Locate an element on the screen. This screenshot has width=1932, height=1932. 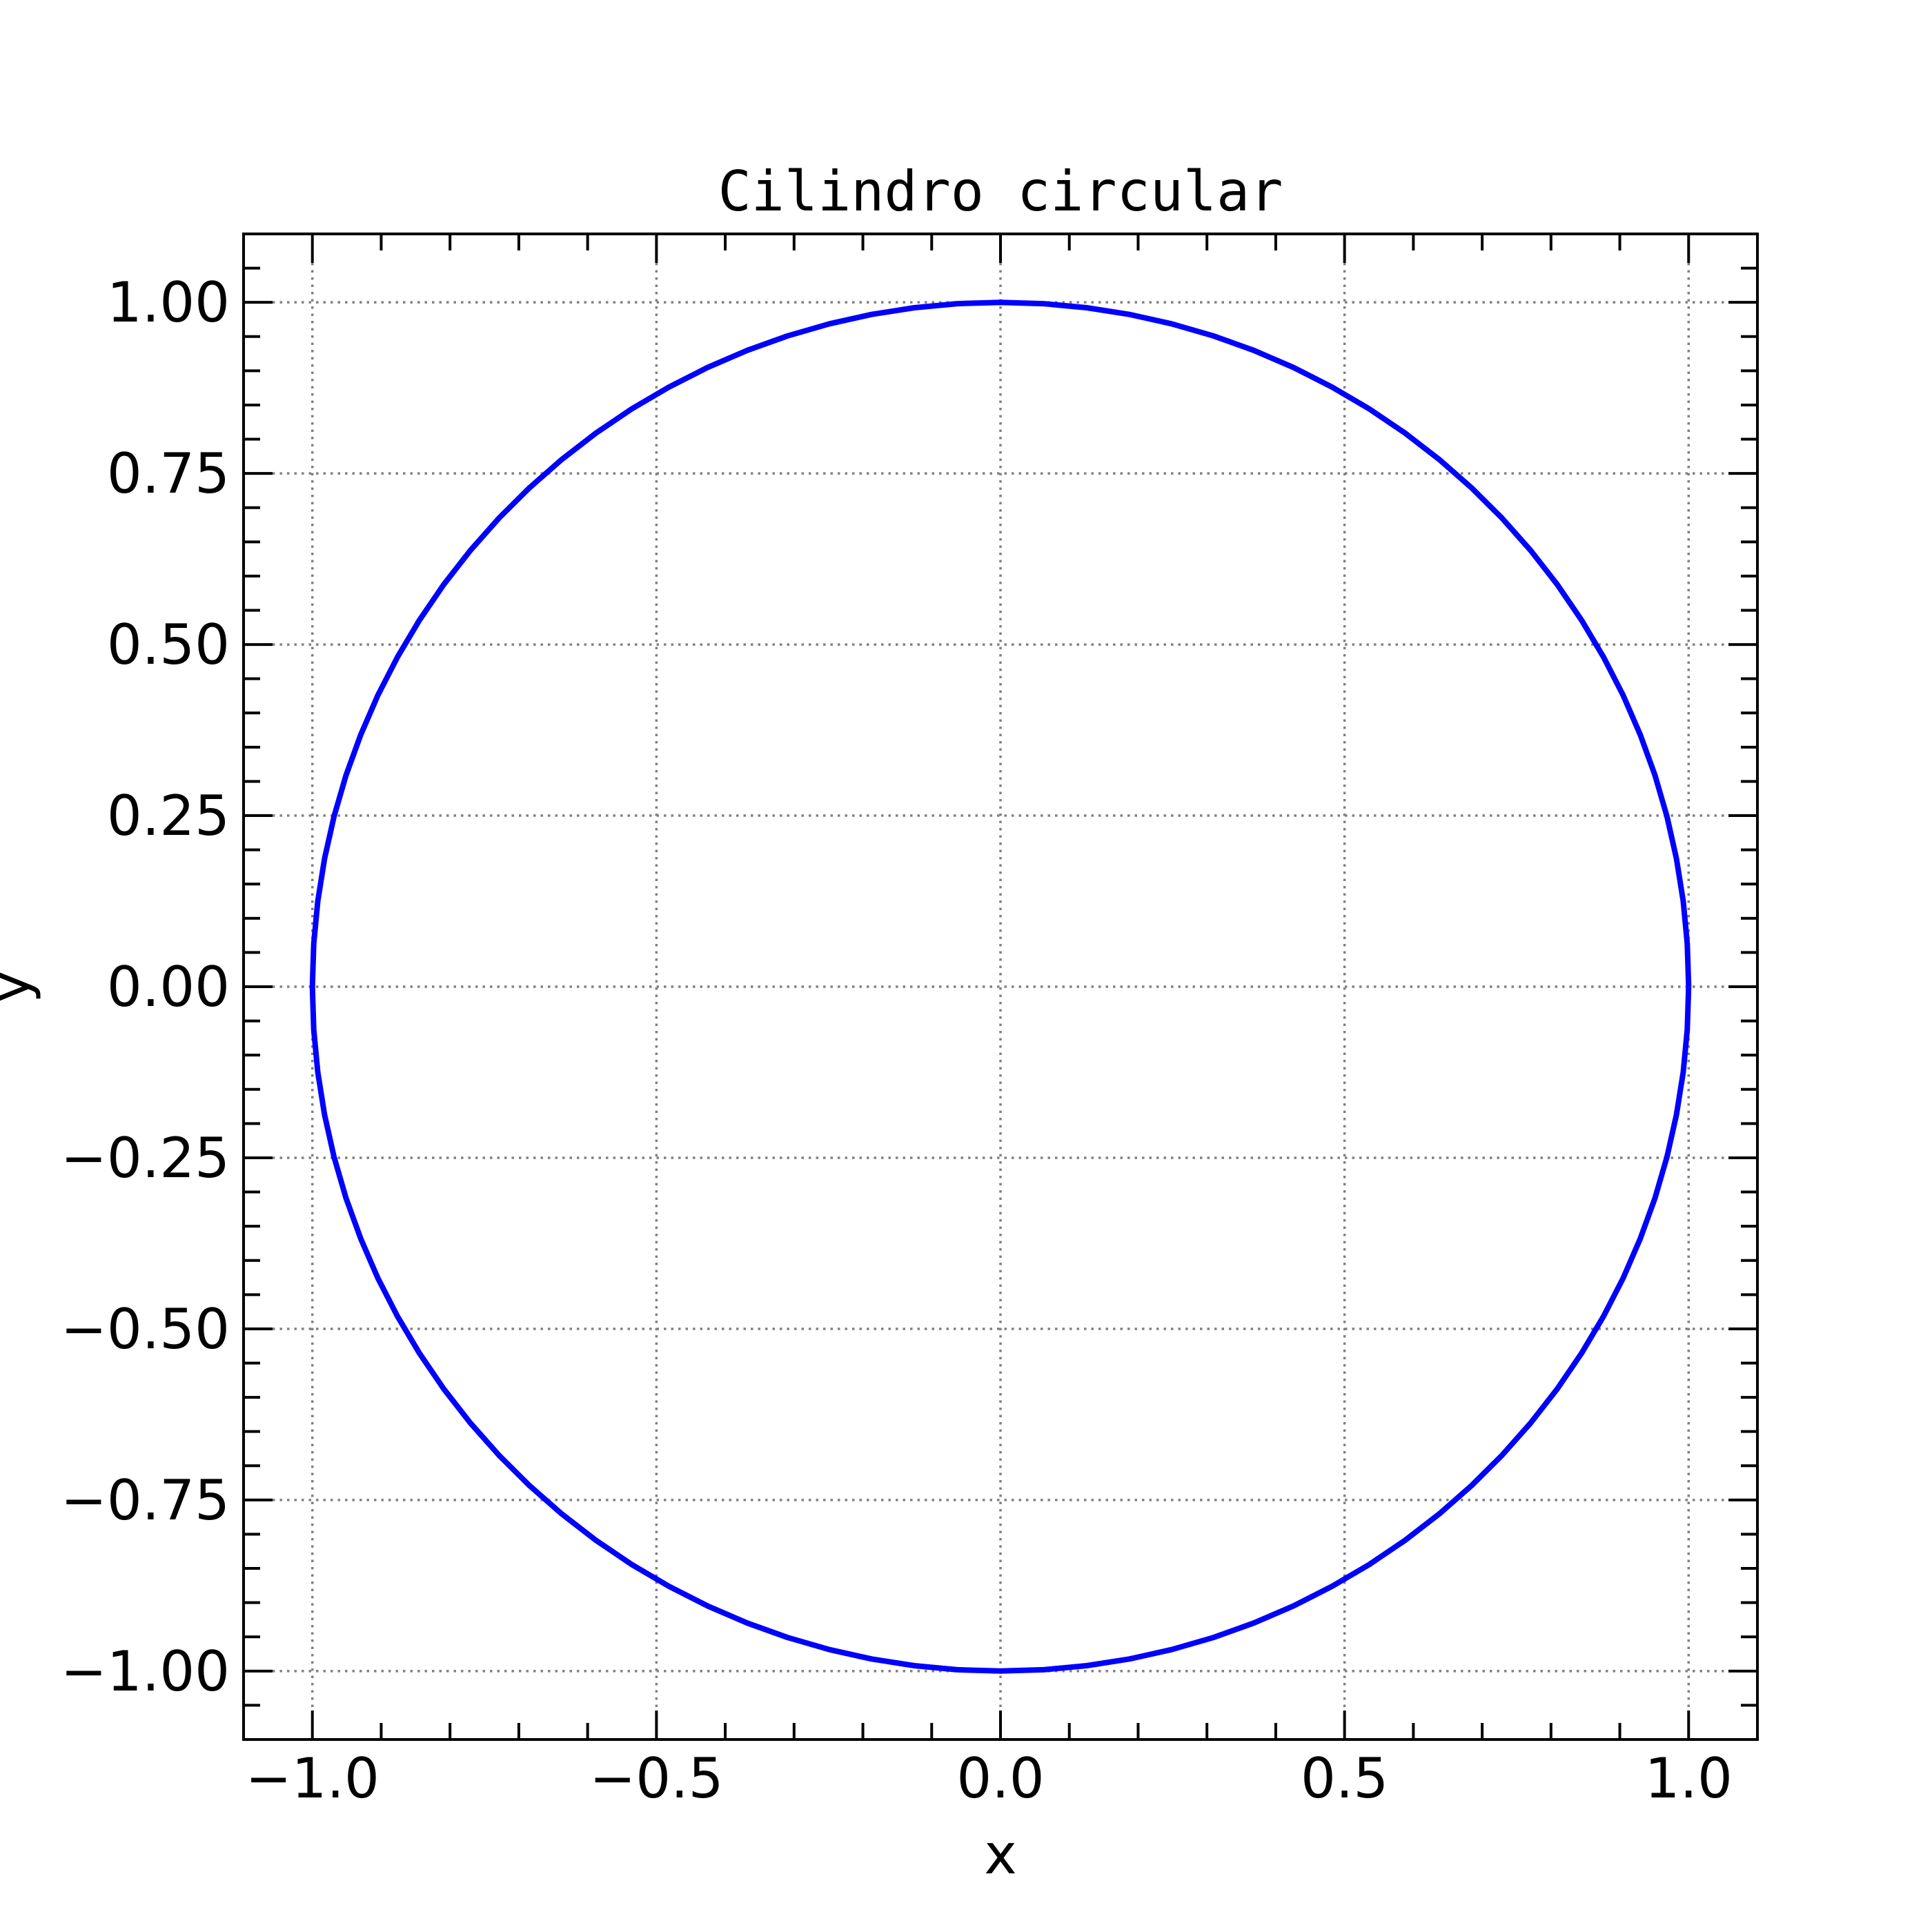
y-tick-label: −0.25 is located at coordinates (145, 1158).